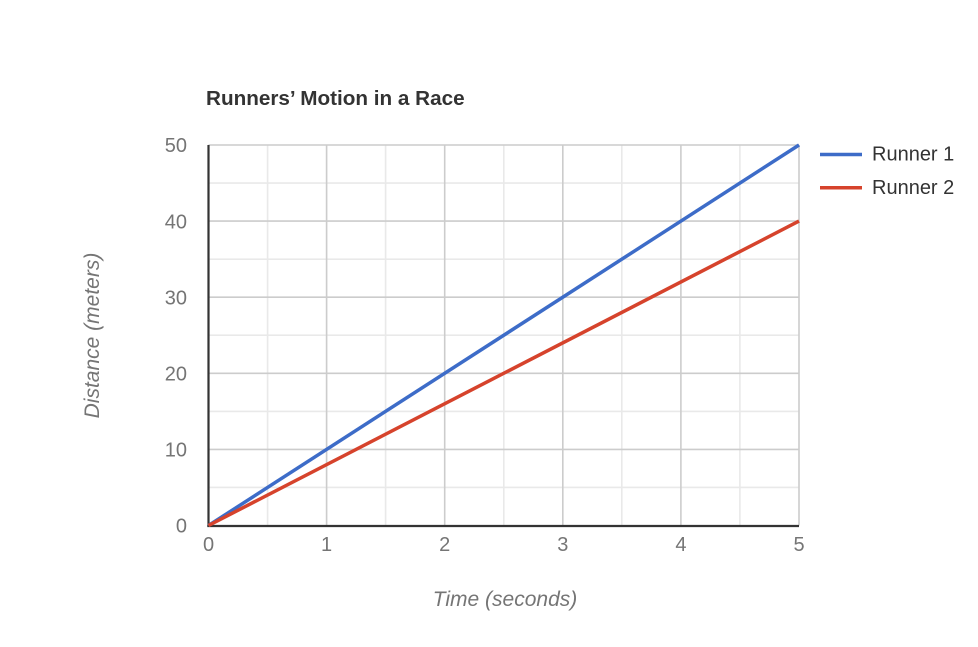 The width and height of the screenshot is (978, 647). Describe the element at coordinates (176, 146) in the screenshot. I see `svg-text: 50` at that location.